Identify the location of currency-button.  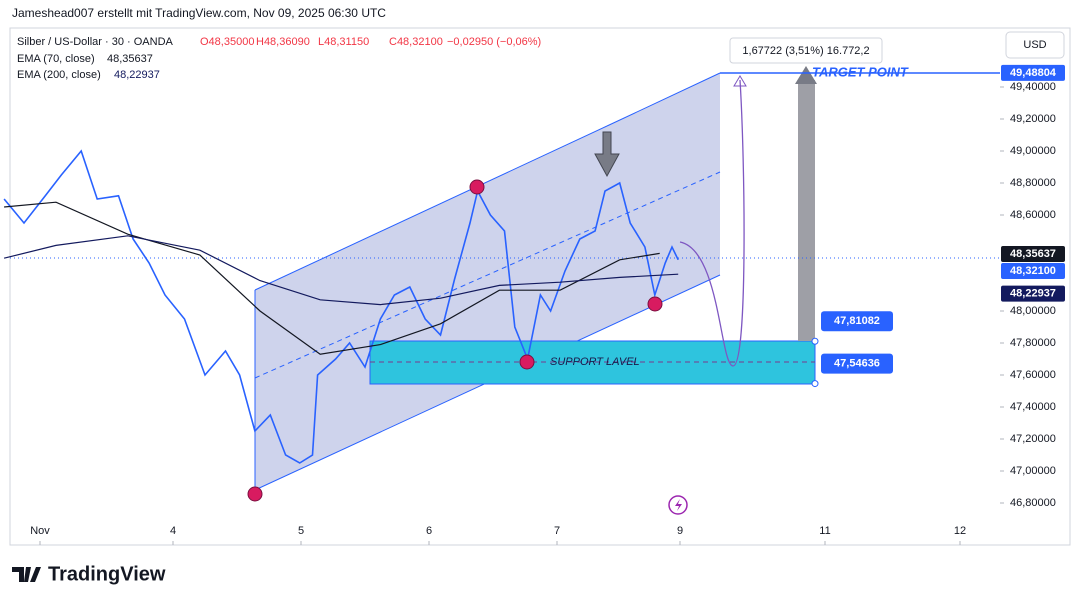
(1035, 45).